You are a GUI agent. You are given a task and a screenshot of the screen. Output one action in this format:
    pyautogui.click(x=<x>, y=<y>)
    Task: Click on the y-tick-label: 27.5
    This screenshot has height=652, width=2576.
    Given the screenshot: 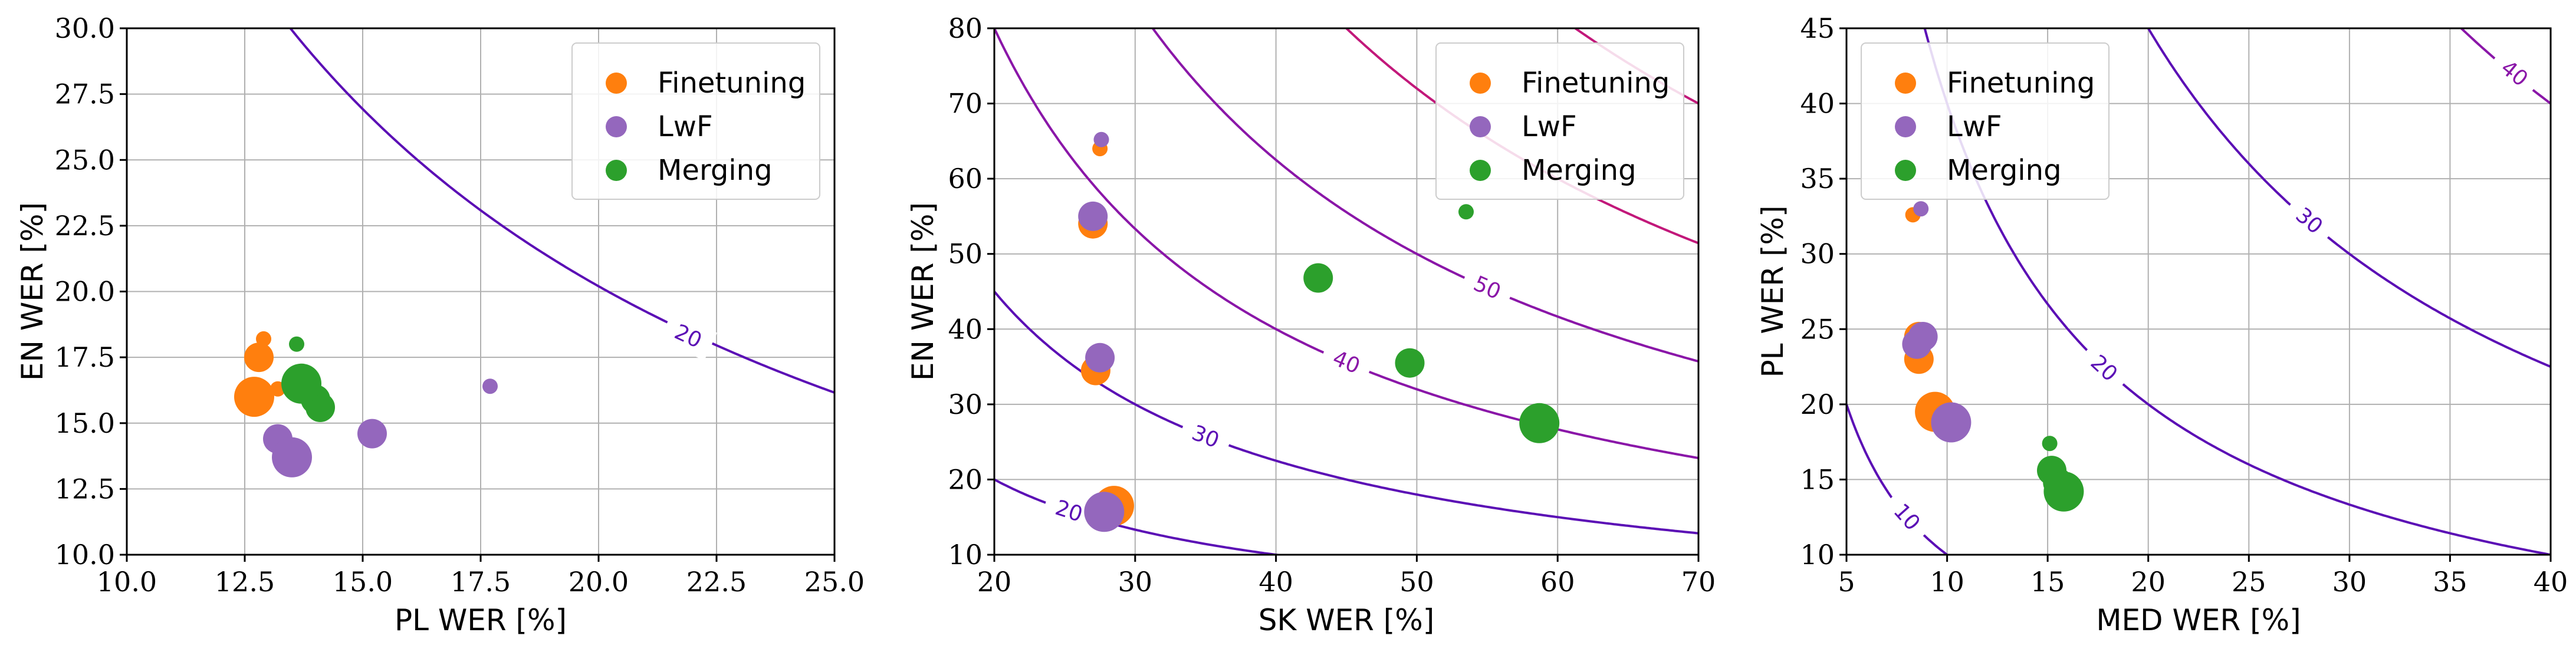 What is the action you would take?
    pyautogui.click(x=85, y=94)
    